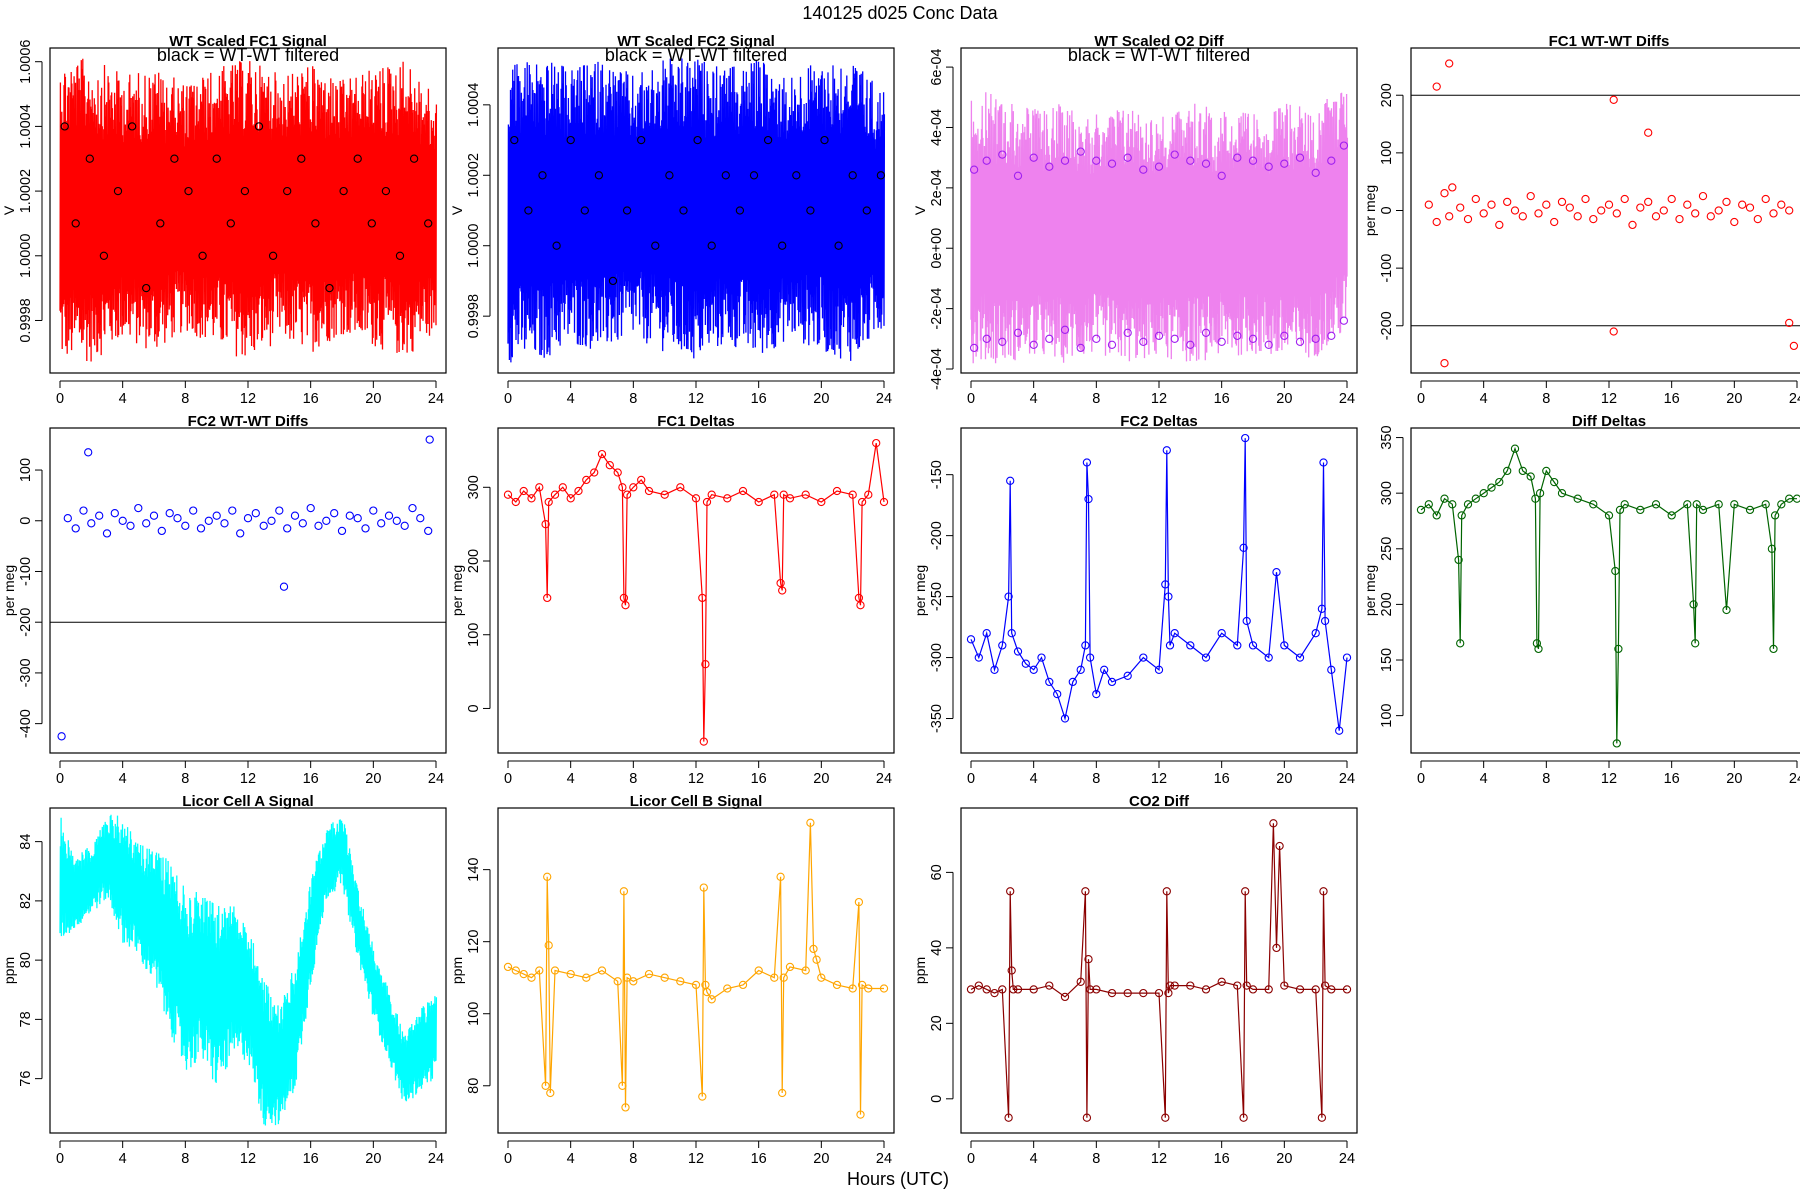 This screenshot has height=1200, width=1800. I want to click on y-tick-label: 200, so click(1387, 604).